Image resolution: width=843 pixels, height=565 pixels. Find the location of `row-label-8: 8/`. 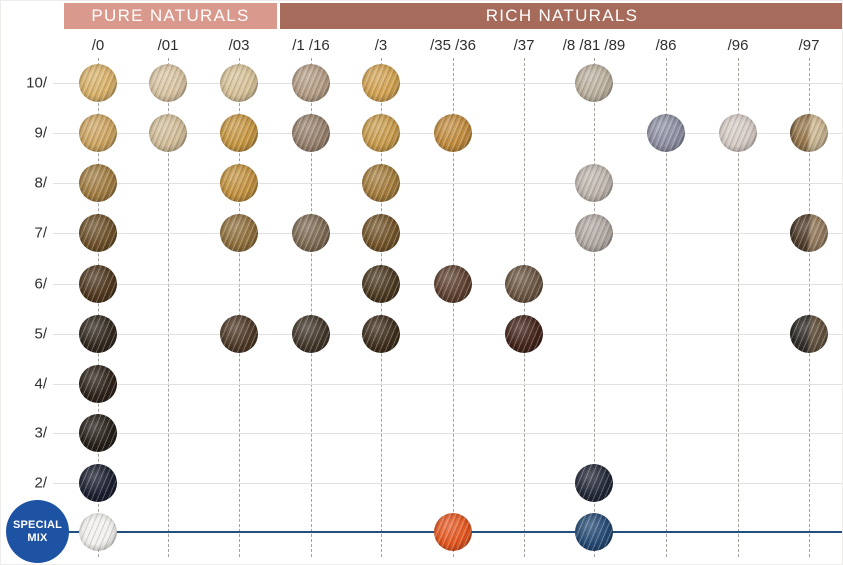

row-label-8: 8/ is located at coordinates (40, 183).